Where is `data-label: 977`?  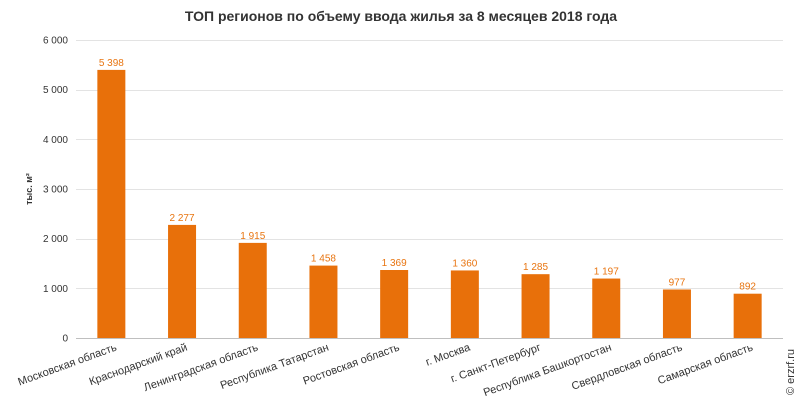
data-label: 977 is located at coordinates (677, 282).